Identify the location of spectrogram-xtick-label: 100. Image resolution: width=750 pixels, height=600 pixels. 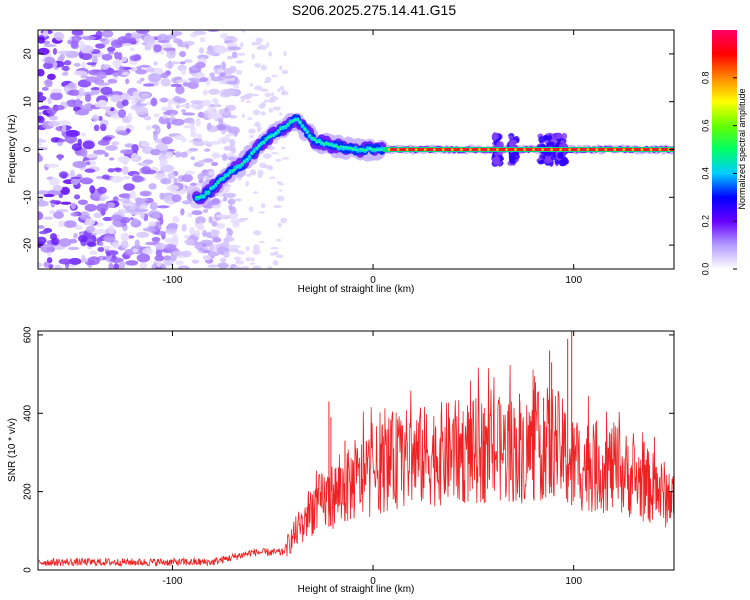
(573, 280).